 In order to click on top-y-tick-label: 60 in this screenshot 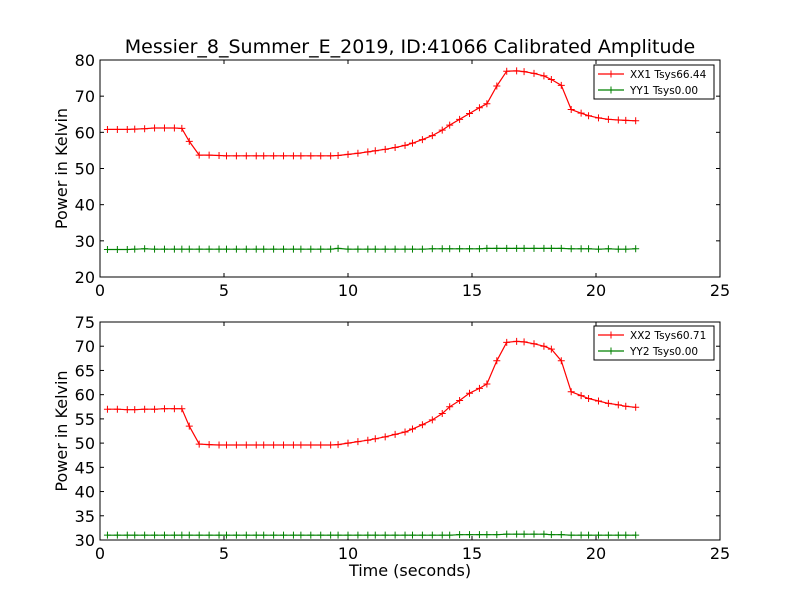, I will do `click(85, 132)`.